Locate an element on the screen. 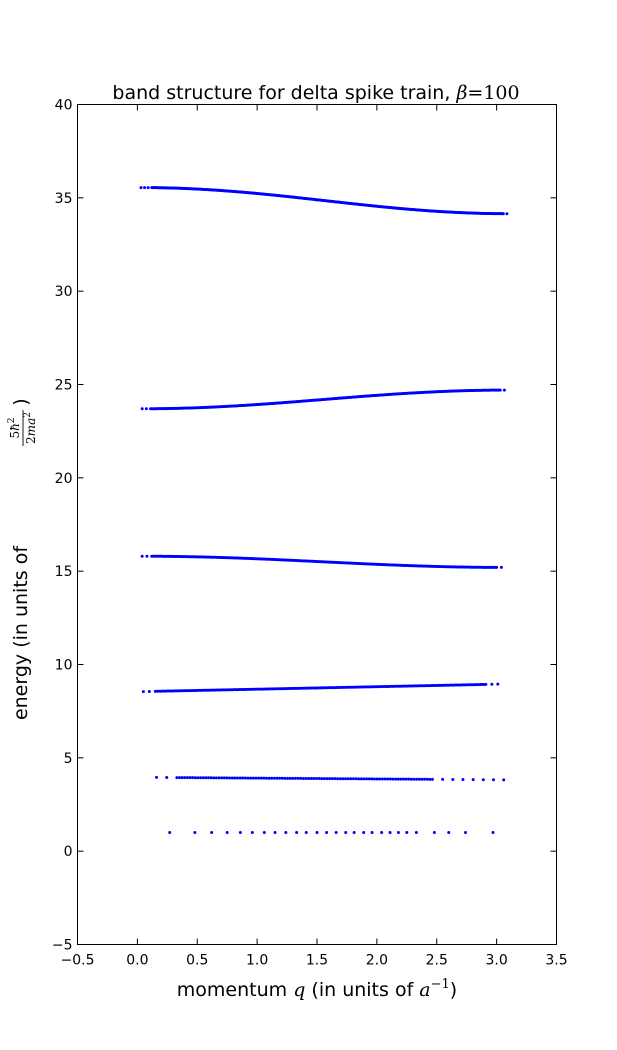  y-tick-label: 30 is located at coordinates (64, 292).